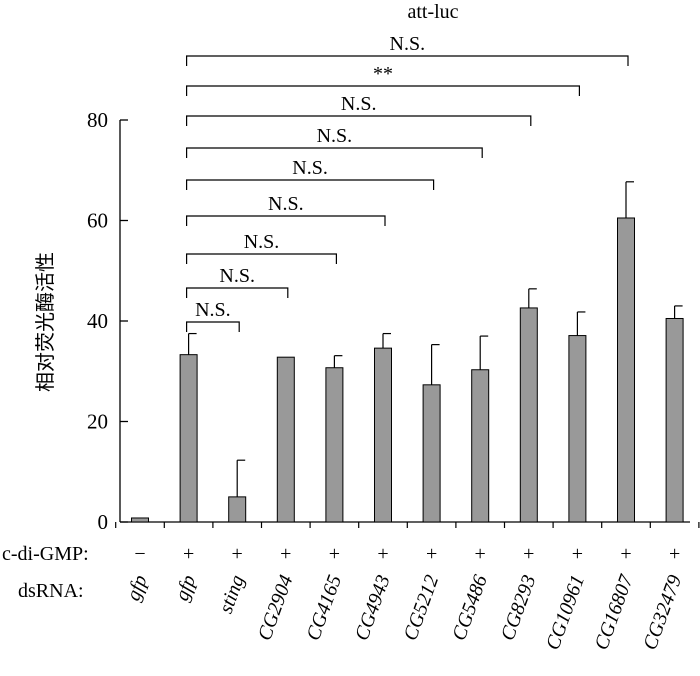 This screenshot has width=700, height=676. I want to click on chart-title: att-luc, so click(432, 12).